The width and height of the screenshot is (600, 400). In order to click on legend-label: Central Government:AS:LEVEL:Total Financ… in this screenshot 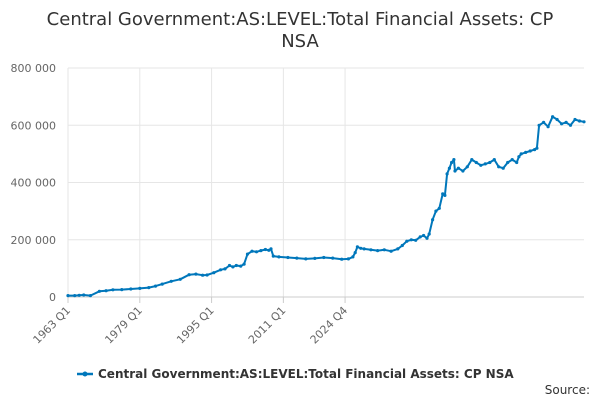, I will do `click(306, 374)`.